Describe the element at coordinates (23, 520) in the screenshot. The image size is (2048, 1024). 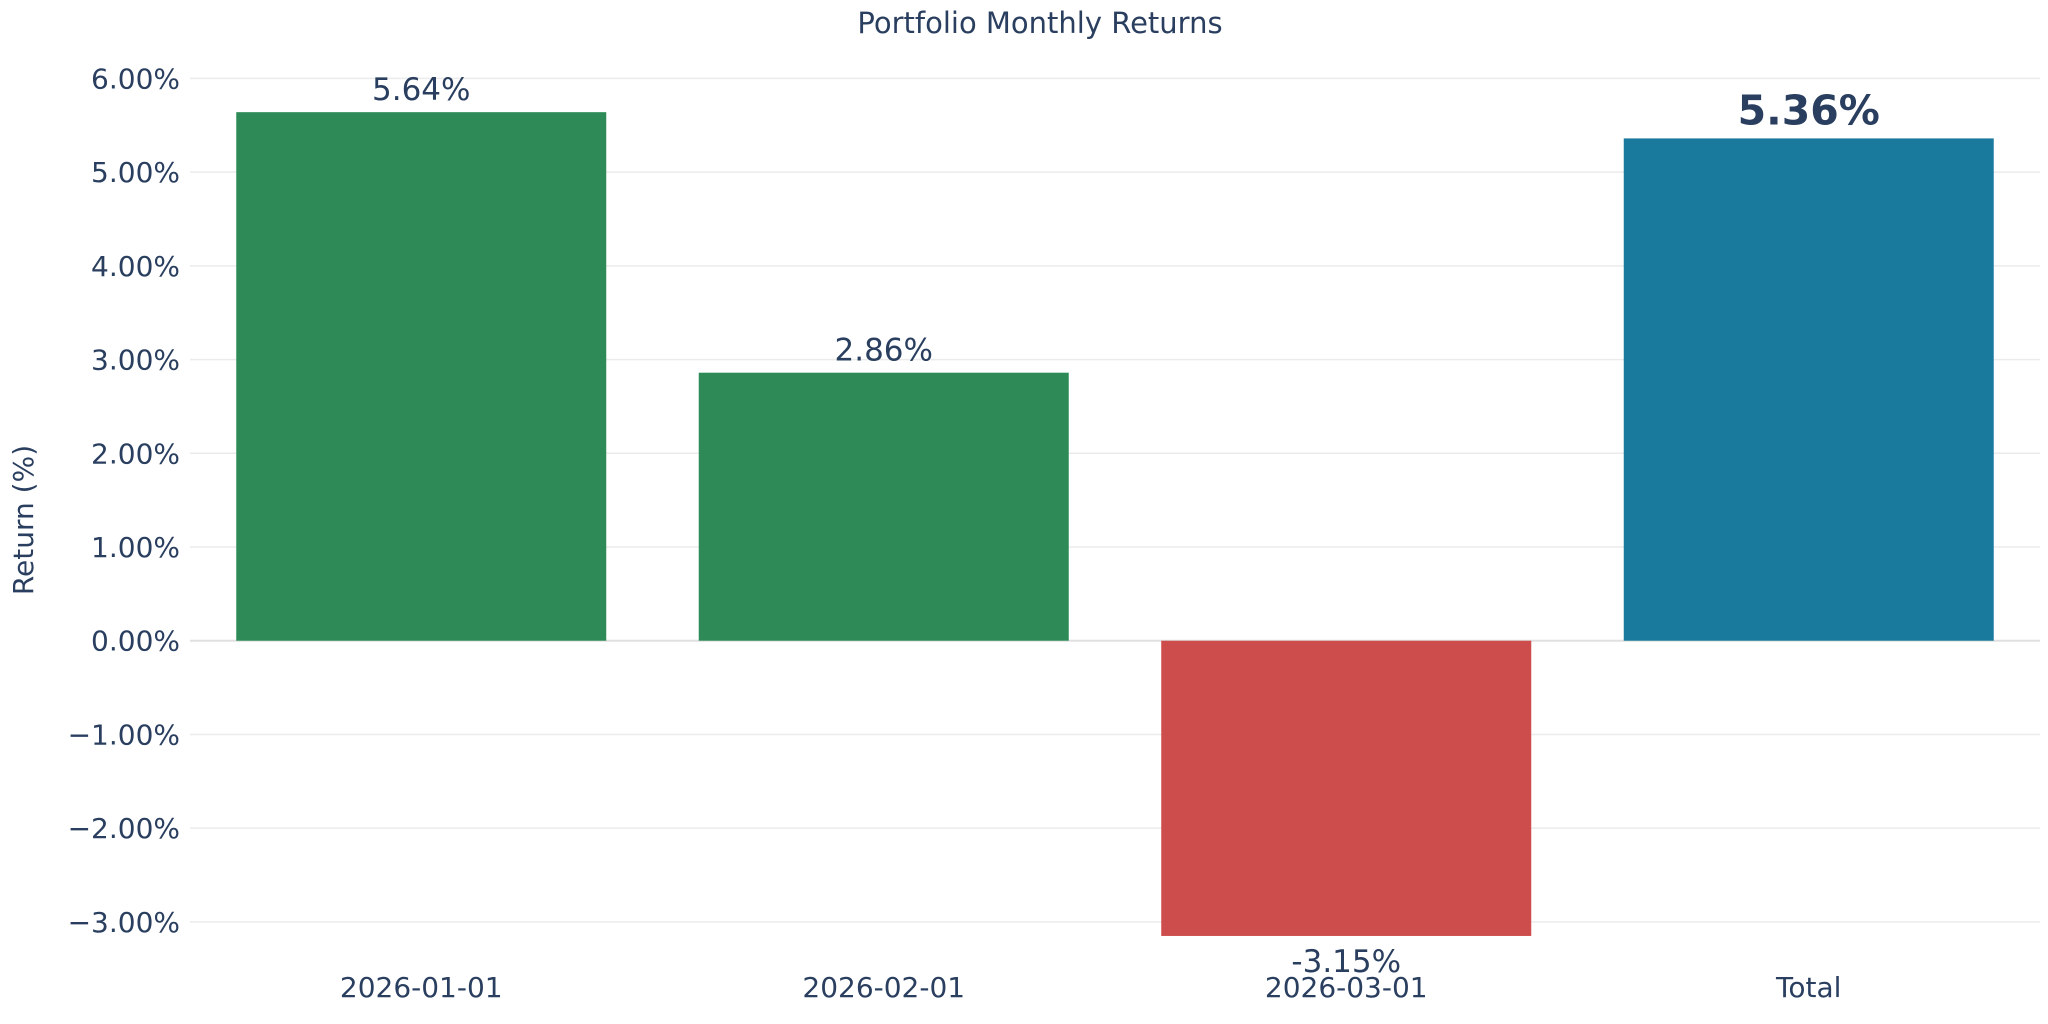
I see `y-axis-title: Return (%)` at that location.